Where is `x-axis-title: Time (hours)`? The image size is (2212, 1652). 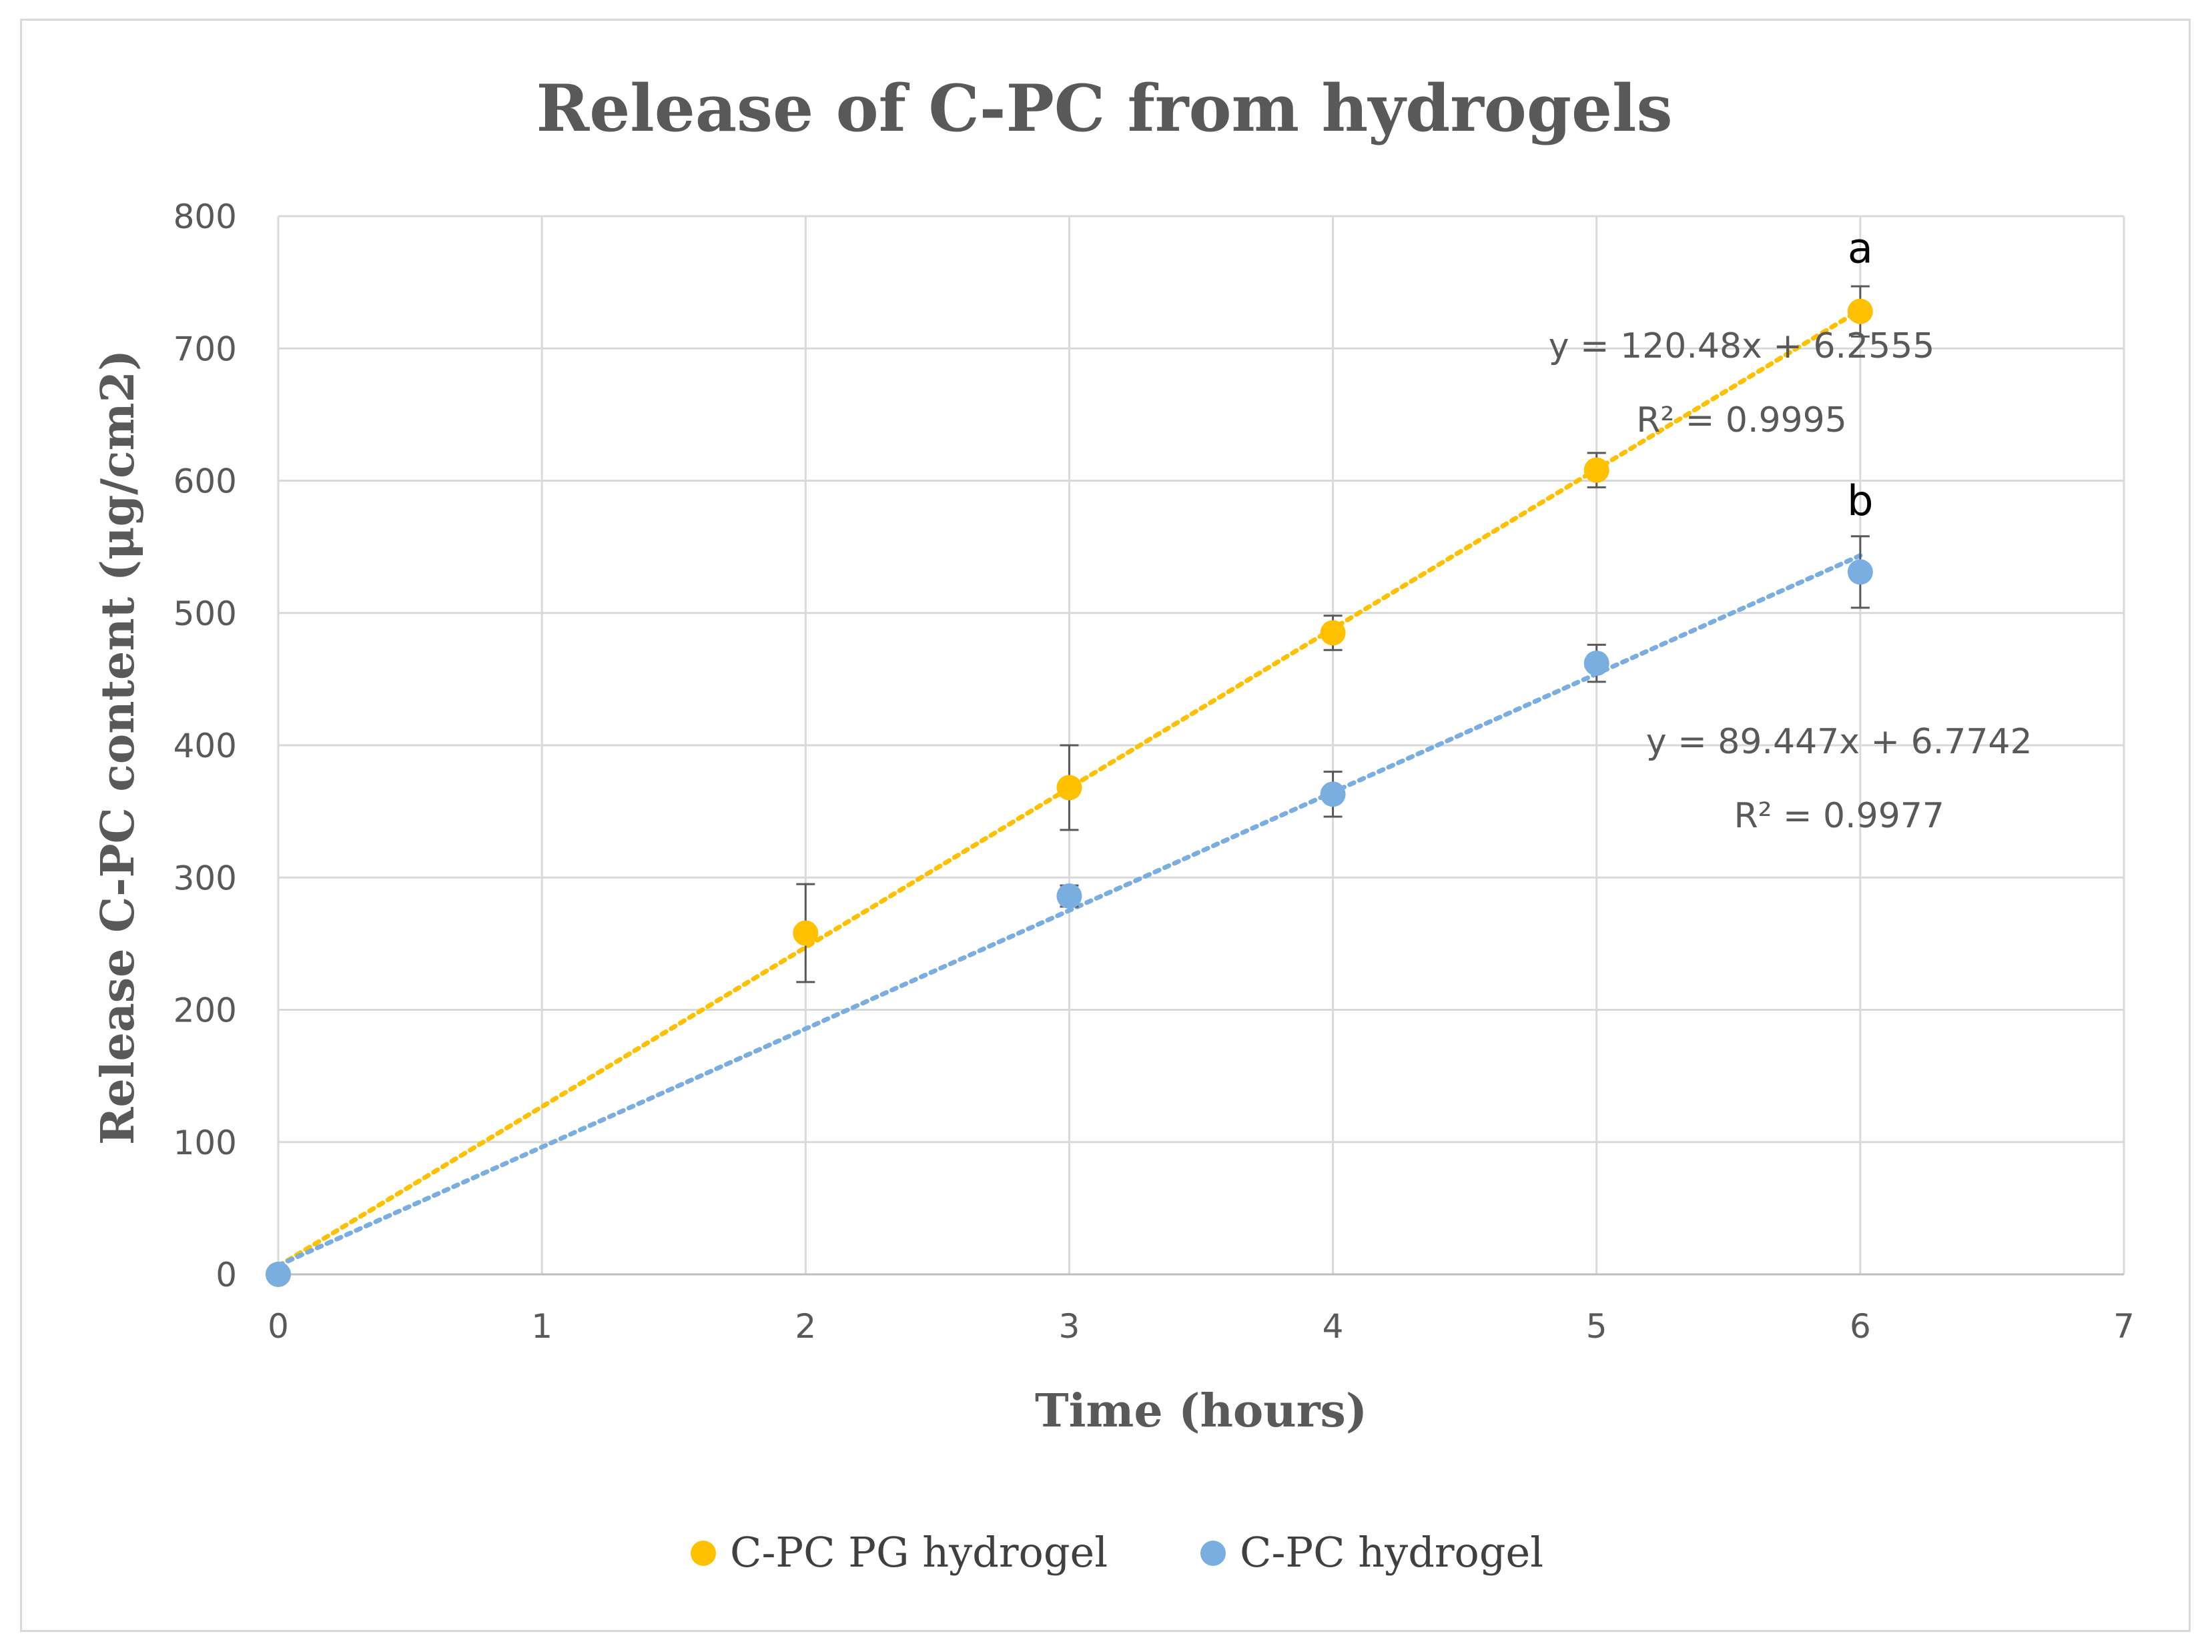
x-axis-title: Time (hours) is located at coordinates (1201, 1411).